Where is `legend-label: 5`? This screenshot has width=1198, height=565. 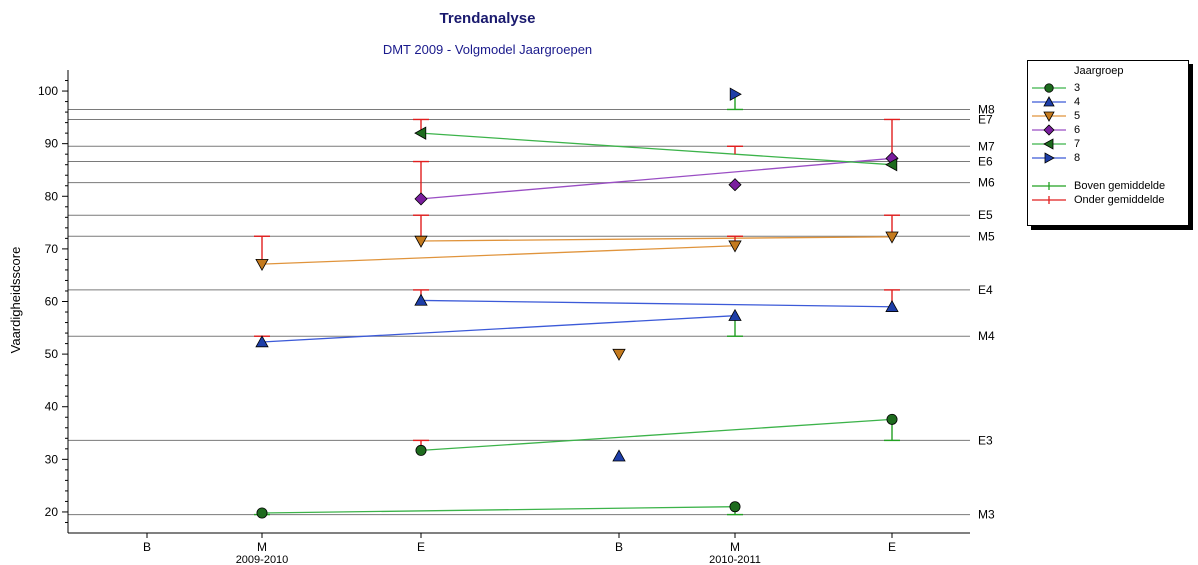 legend-label: 5 is located at coordinates (1077, 116).